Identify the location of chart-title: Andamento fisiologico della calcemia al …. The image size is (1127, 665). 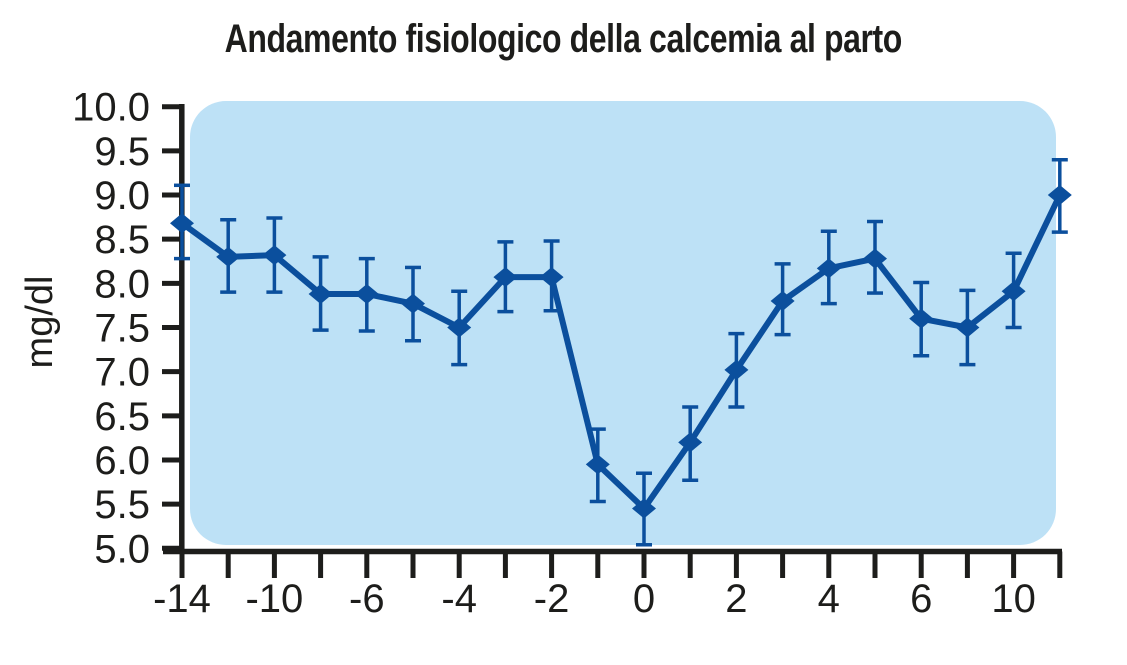
(563, 39).